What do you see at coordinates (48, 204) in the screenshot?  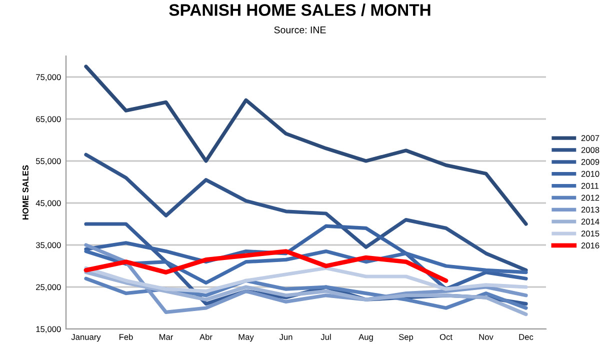 I see `y-tick-label: 45,000` at bounding box center [48, 204].